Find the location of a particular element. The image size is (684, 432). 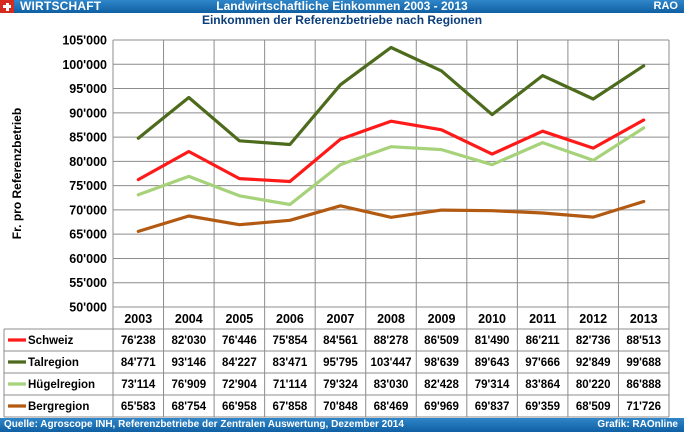

data-label: 82'736 is located at coordinates (593, 341).